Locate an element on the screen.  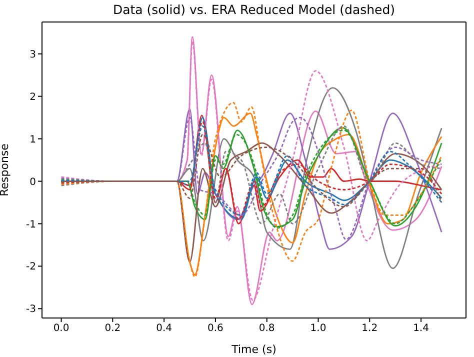
x-tick-label: 1.0 is located at coordinates (318, 328).